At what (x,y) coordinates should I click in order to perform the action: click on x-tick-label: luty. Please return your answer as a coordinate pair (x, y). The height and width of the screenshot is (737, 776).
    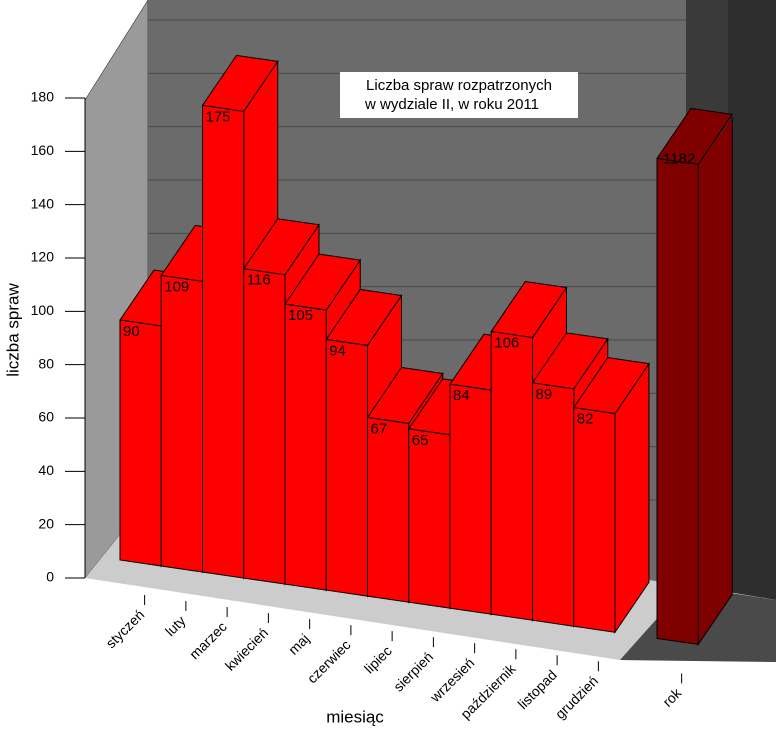
    Looking at the image, I should click on (175, 625).